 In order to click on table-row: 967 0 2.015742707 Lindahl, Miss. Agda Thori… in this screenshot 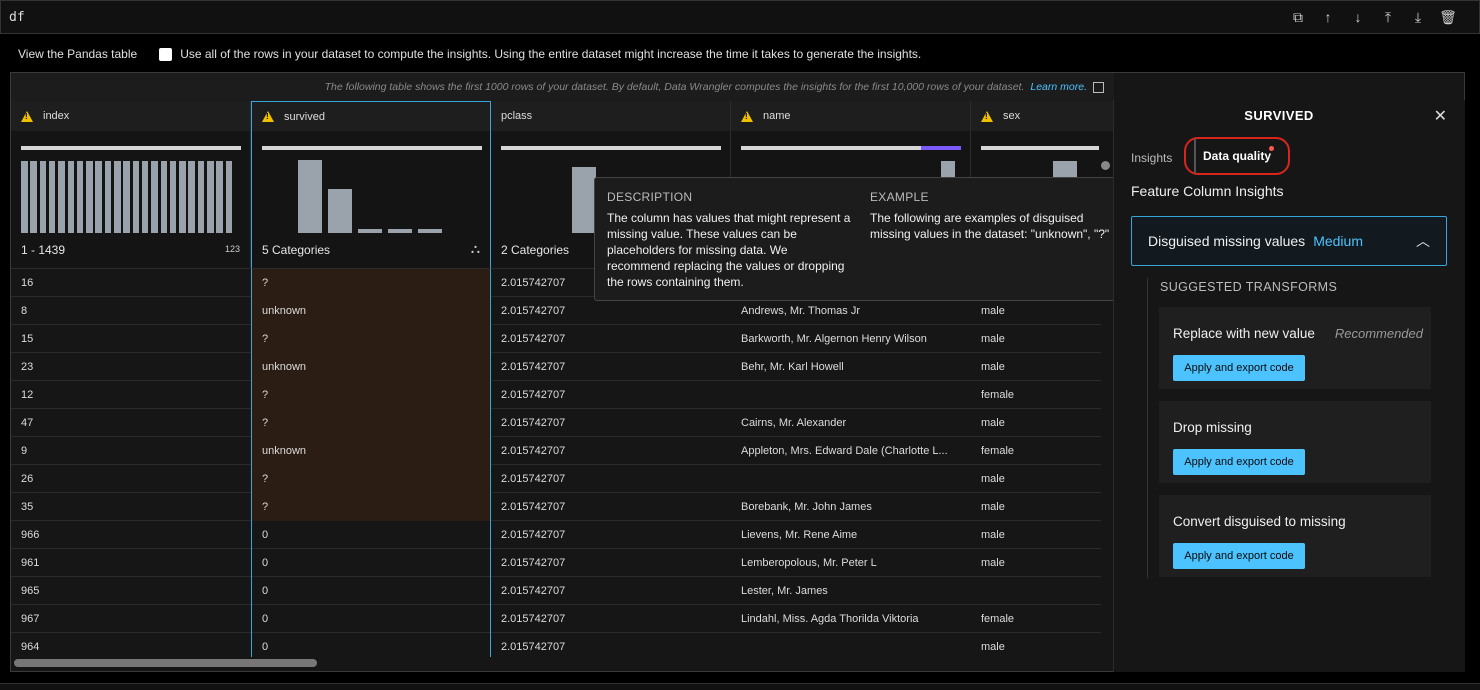, I will do `click(556, 619)`.